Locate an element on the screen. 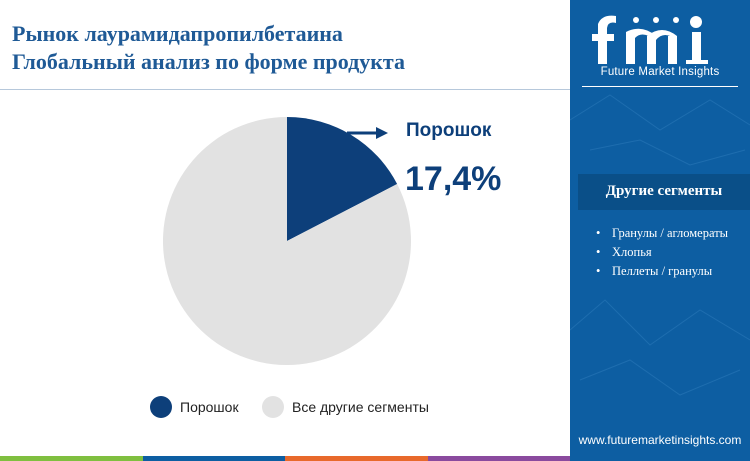 This screenshot has width=750, height=461. segments-header: Другие сегменты is located at coordinates (664, 192).